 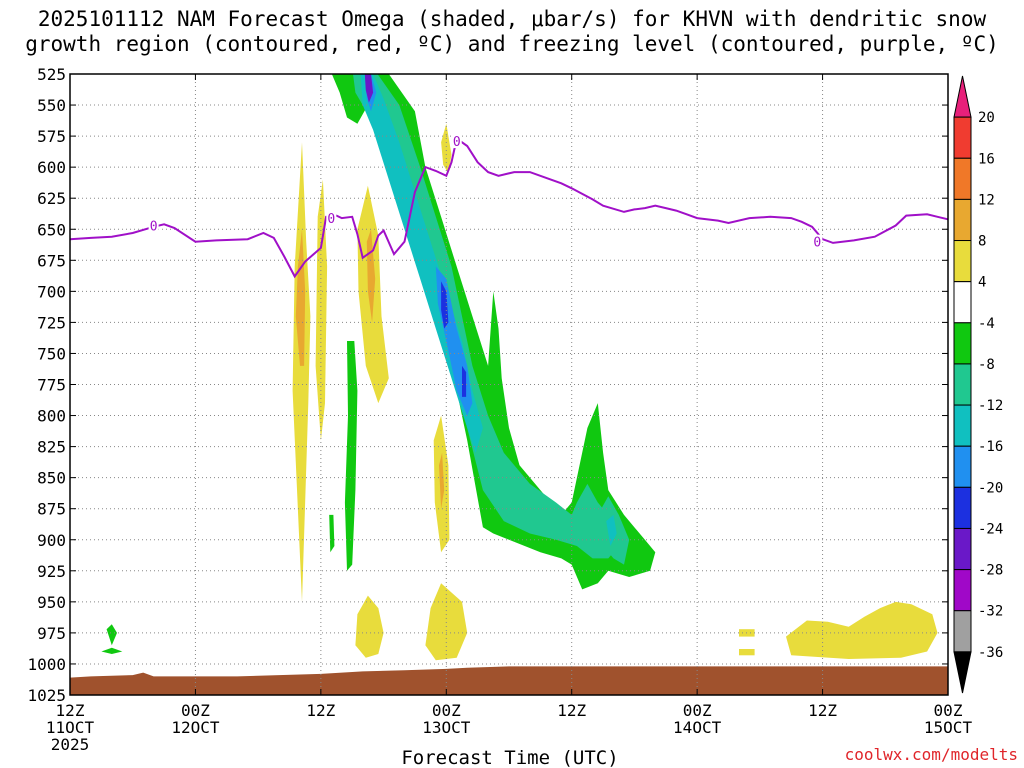 What do you see at coordinates (51, 105) in the screenshot?
I see `y-tick-label-550: 550` at bounding box center [51, 105].